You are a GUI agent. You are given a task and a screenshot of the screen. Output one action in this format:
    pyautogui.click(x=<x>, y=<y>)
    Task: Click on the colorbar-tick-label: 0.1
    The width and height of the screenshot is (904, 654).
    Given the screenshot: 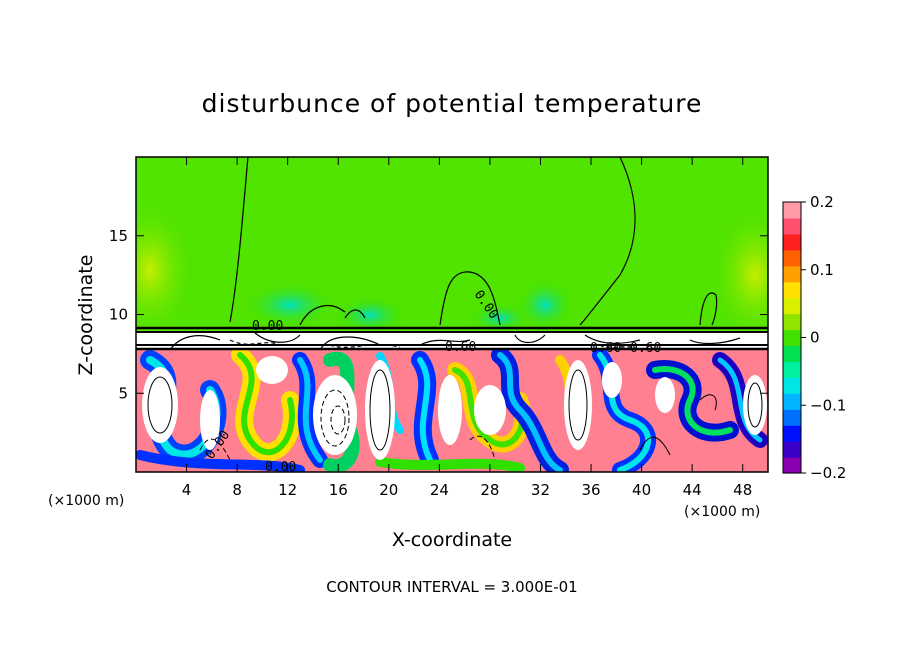 What is the action you would take?
    pyautogui.click(x=822, y=270)
    